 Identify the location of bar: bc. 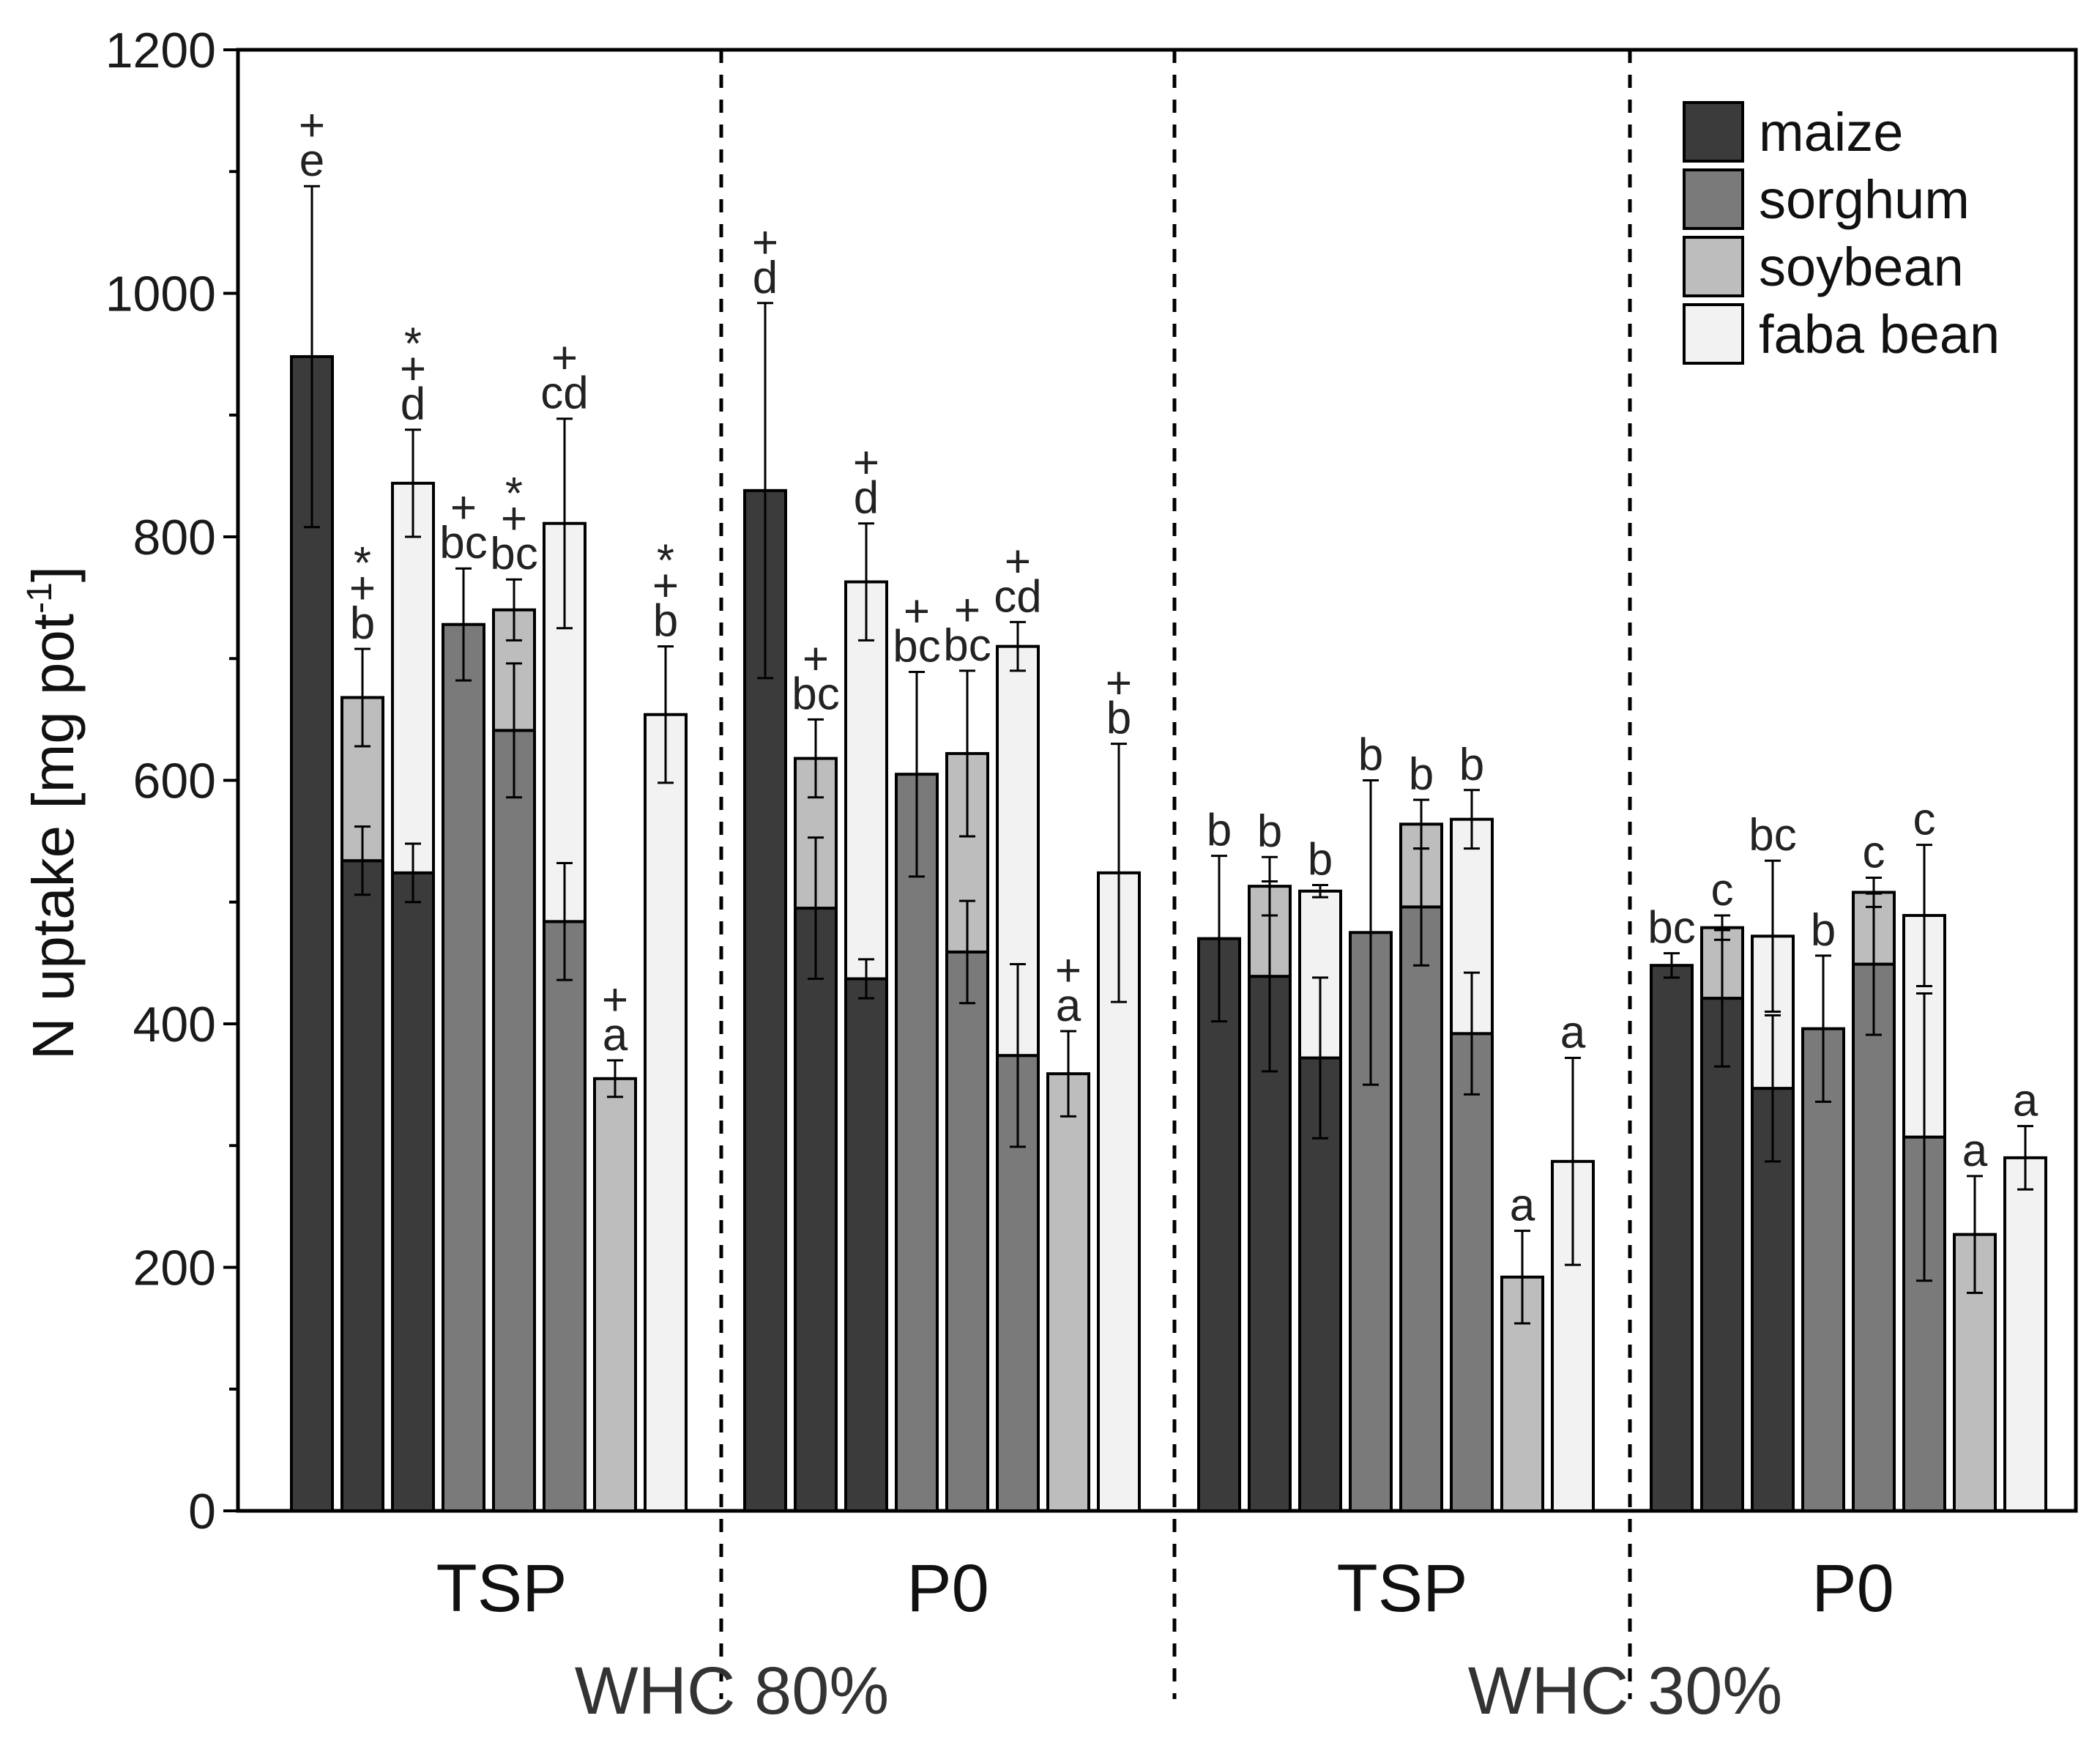
(1671, 1207).